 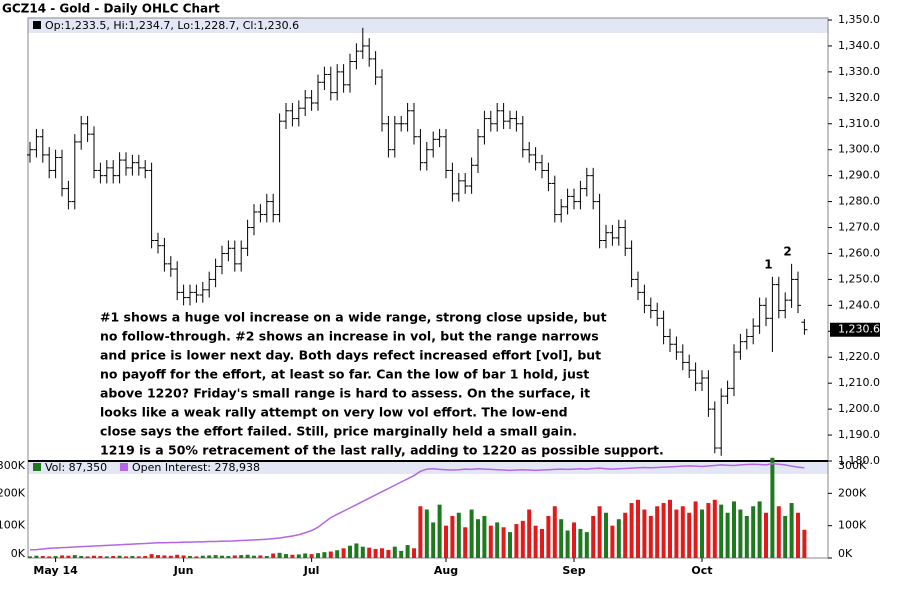 What do you see at coordinates (37, 25) in the screenshot?
I see `legend-swatch` at bounding box center [37, 25].